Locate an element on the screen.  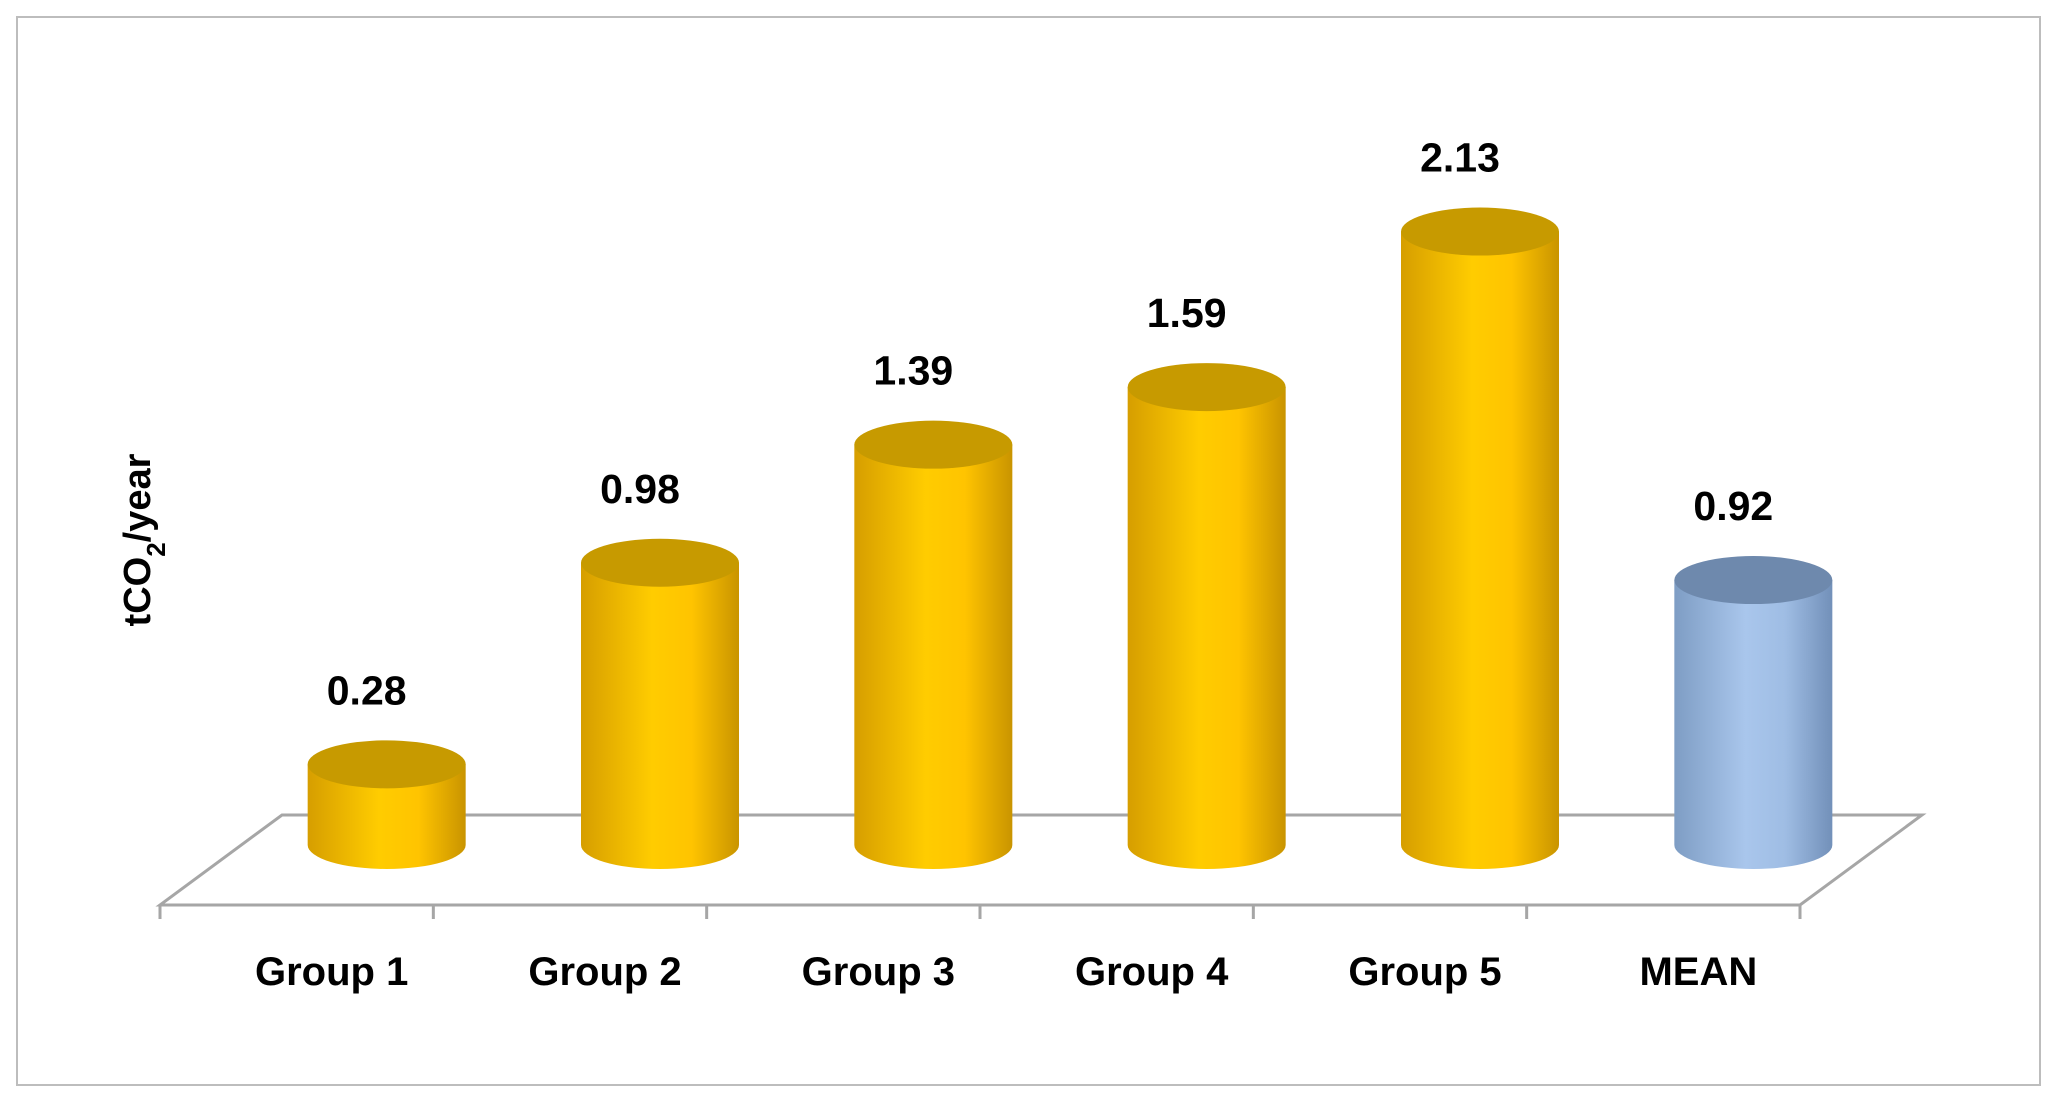
bar-mean is located at coordinates (1753, 713).